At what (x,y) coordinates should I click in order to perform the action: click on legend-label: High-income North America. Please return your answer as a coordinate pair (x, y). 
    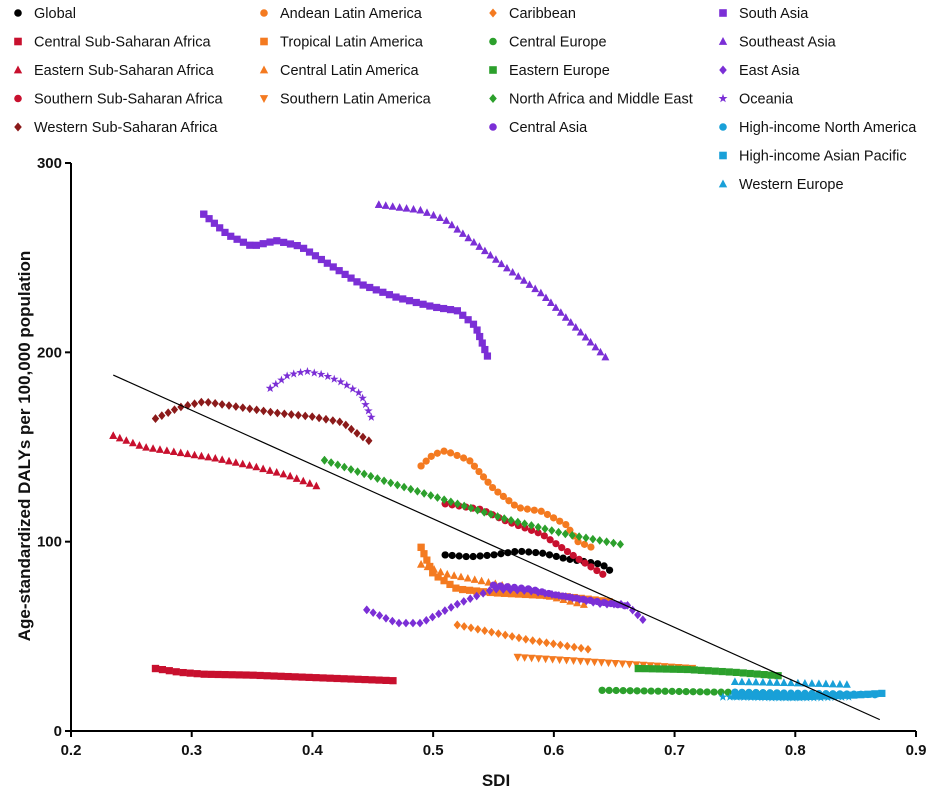
    Looking at the image, I should click on (828, 128).